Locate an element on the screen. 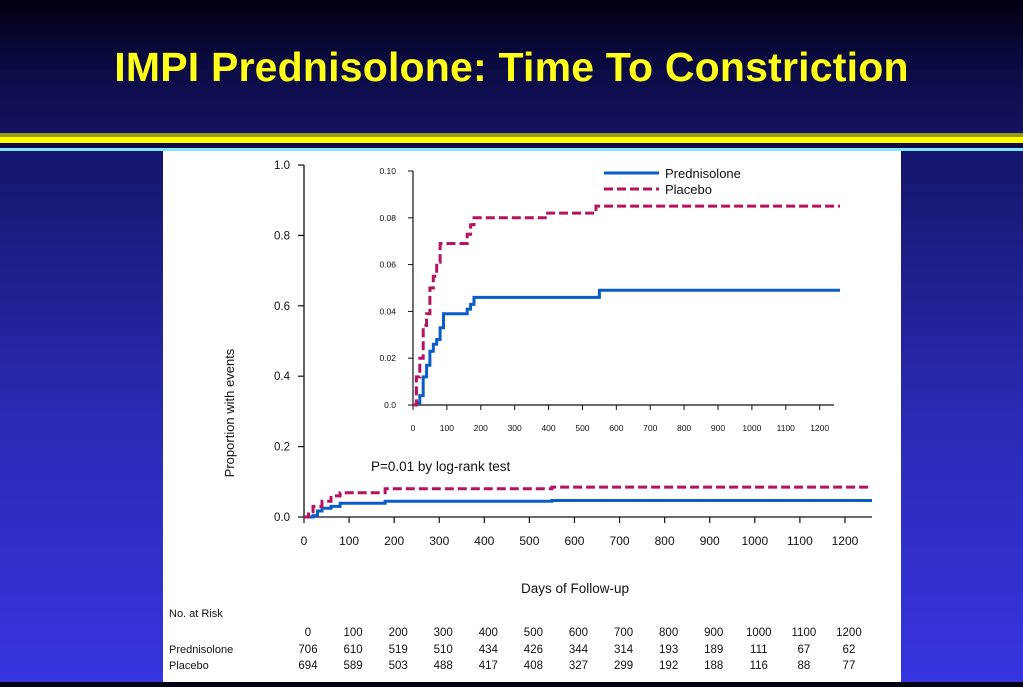  inset-y-tick-label: 0.02 is located at coordinates (387, 358).